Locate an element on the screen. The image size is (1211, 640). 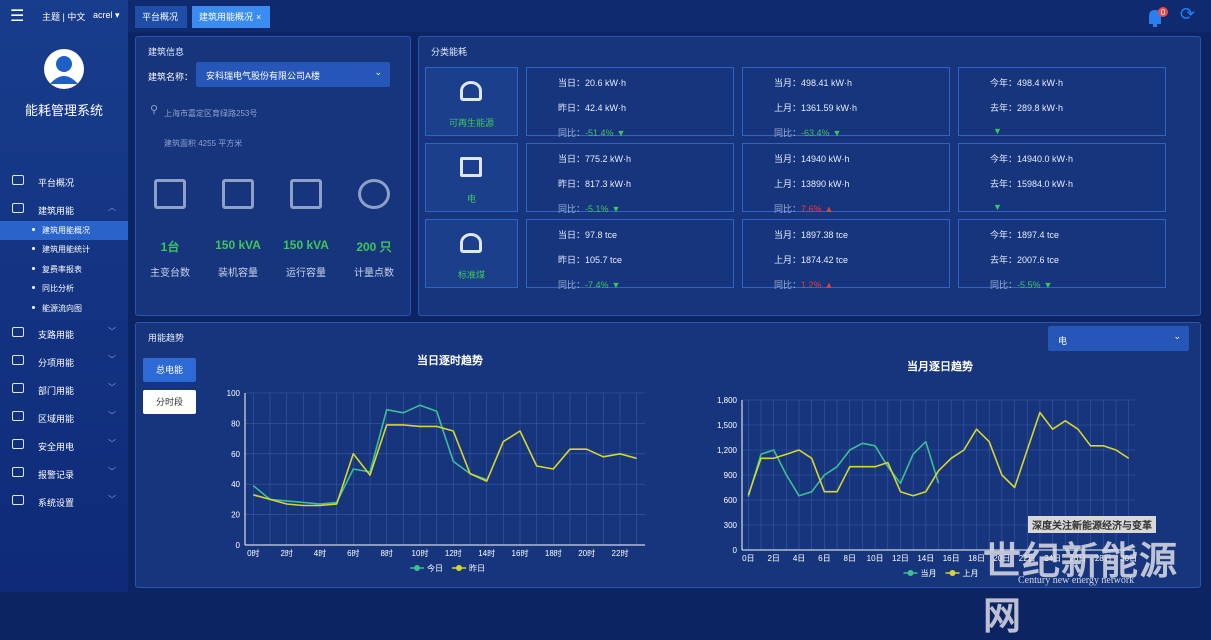
x-tick-label: 18时 is located at coordinates (553, 553).